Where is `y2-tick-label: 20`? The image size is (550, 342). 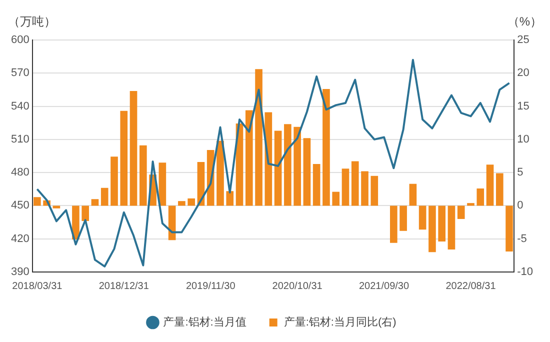 y2-tick-label: 20 is located at coordinates (523, 73).